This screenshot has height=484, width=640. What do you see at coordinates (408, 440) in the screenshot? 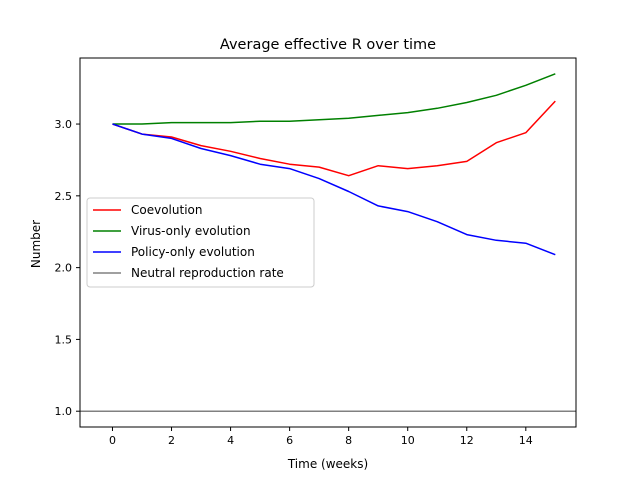
I see `x-tick-label: 10` at bounding box center [408, 440].